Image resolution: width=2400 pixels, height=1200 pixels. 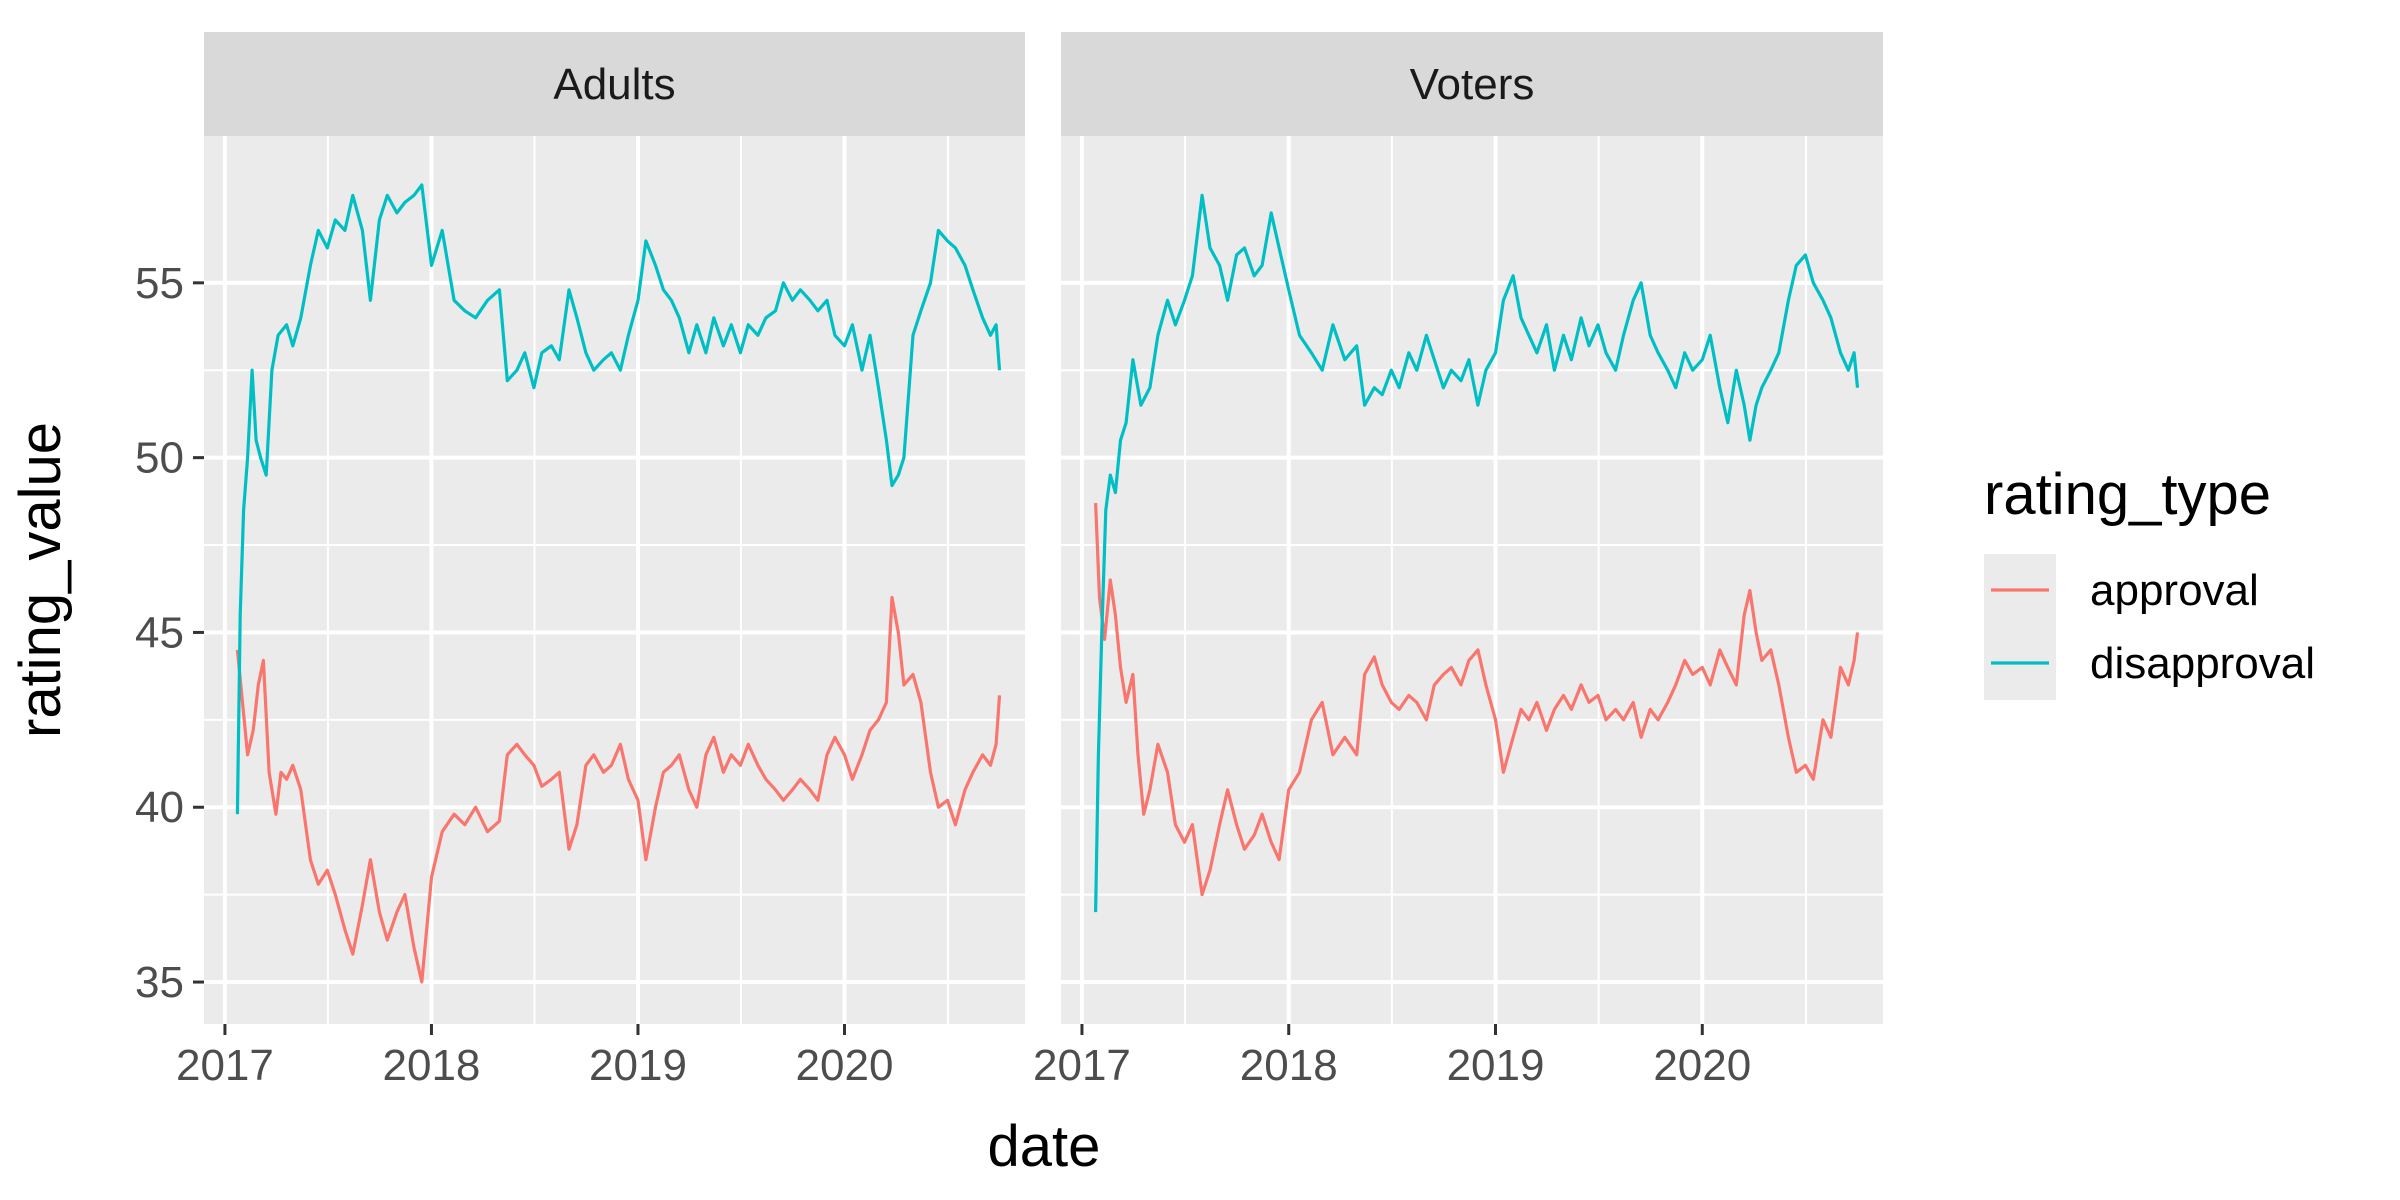 What do you see at coordinates (159, 283) in the screenshot?
I see `y-tick-label: 55` at bounding box center [159, 283].